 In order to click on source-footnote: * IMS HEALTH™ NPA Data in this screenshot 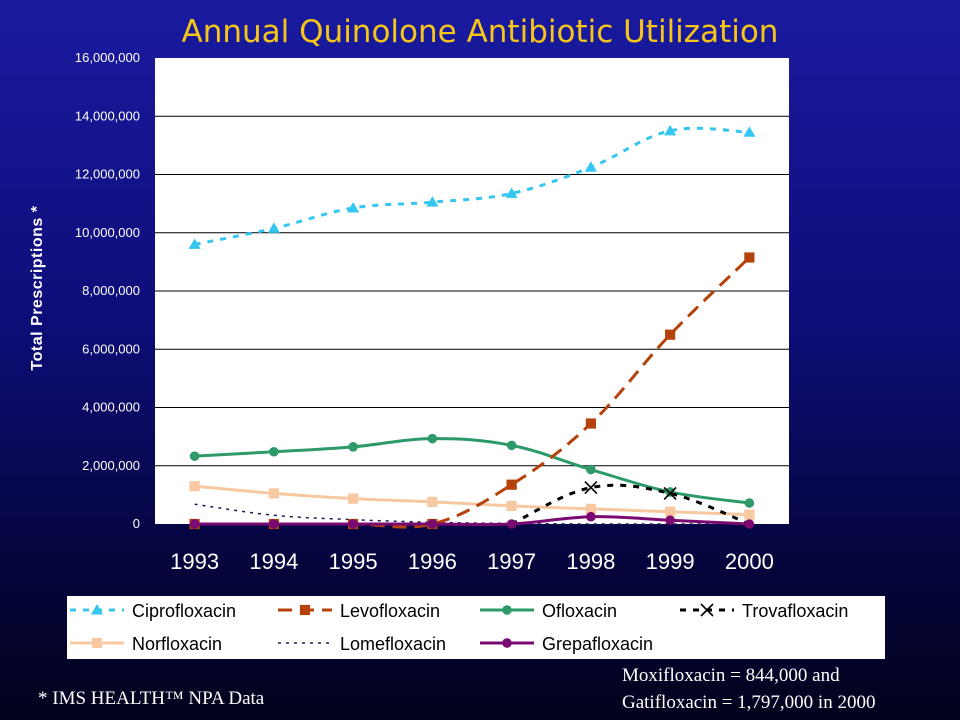, I will do `click(151, 698)`.